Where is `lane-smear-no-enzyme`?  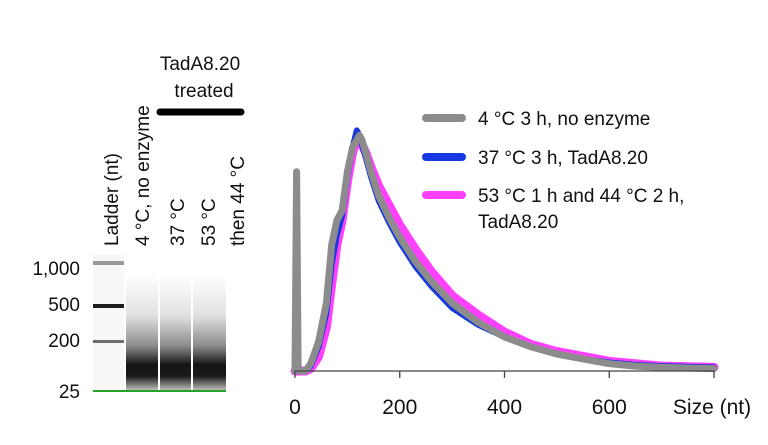
lane-smear-no-enzyme is located at coordinates (142, 332).